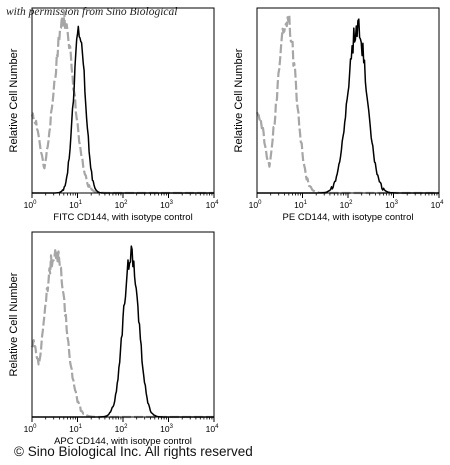 This screenshot has width=450, height=465. Describe the element at coordinates (123, 109) in the screenshot. I see `cd144-stained-histogram-line` at that location.